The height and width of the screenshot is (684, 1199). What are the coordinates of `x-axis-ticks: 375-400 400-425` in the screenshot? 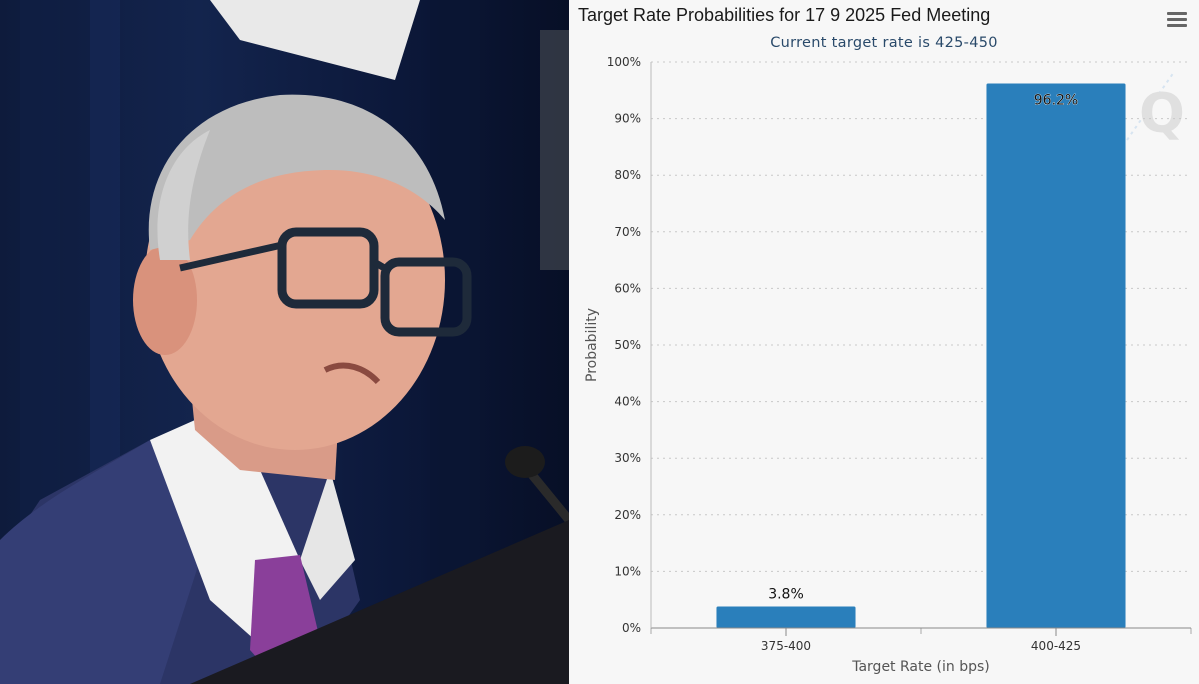 It's located at (921, 640).